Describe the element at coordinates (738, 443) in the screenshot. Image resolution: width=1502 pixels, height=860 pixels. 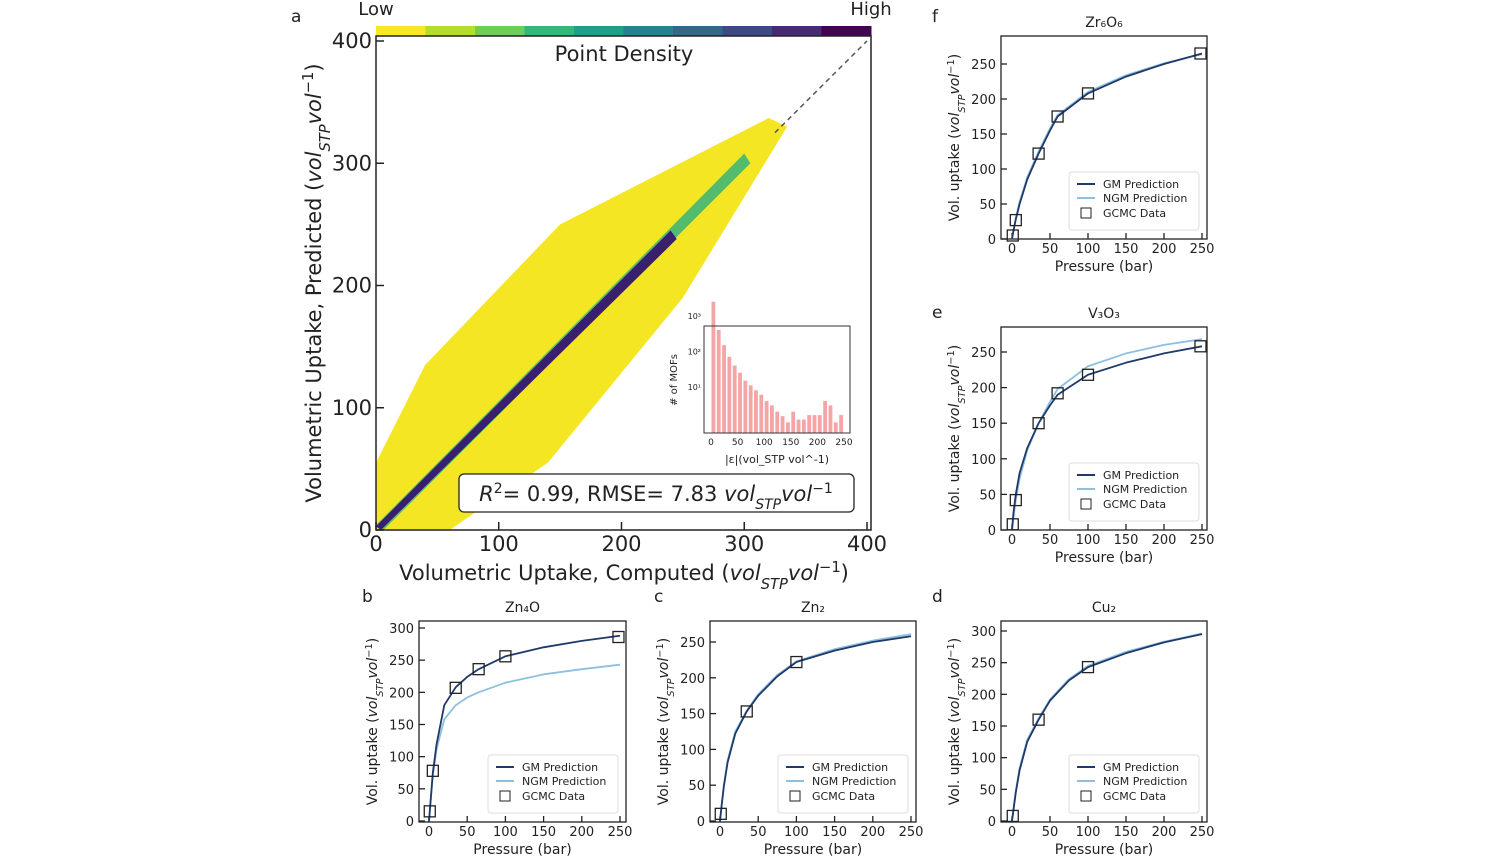
I see `inset-x-tick-label: 50` at that location.